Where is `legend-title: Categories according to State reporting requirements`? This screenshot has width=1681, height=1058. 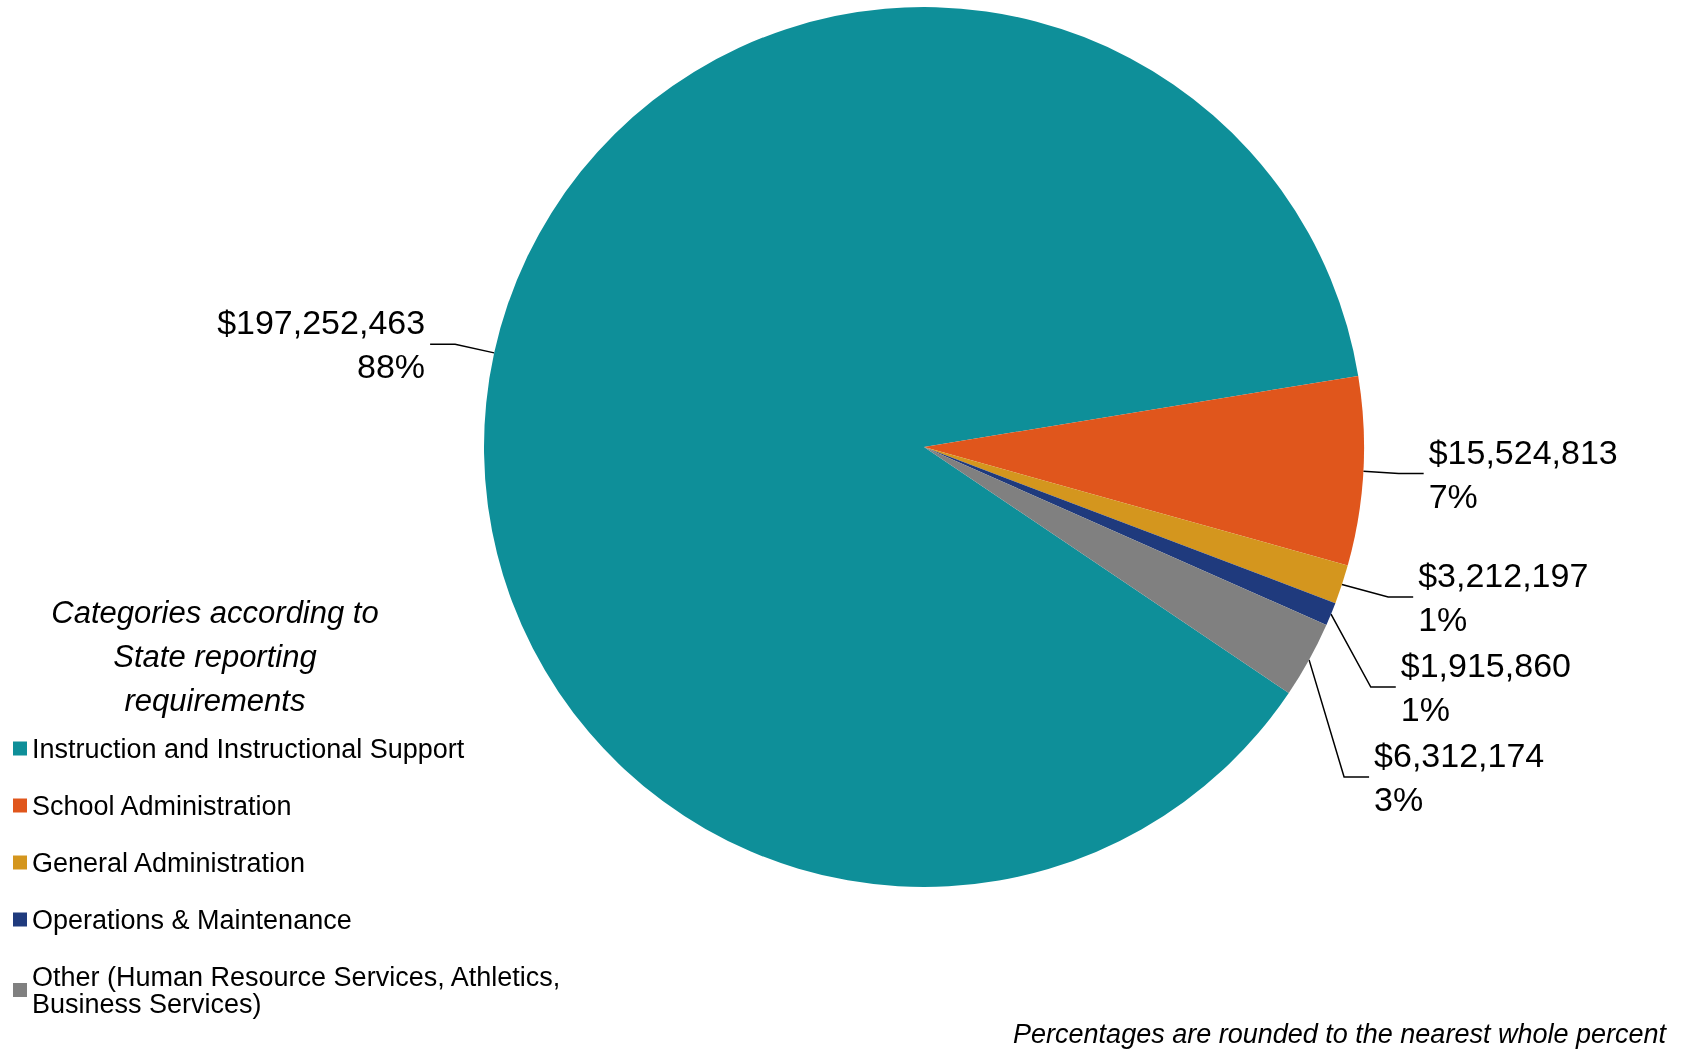 legend-title: Categories according to State reporting requirements is located at coordinates (215, 656).